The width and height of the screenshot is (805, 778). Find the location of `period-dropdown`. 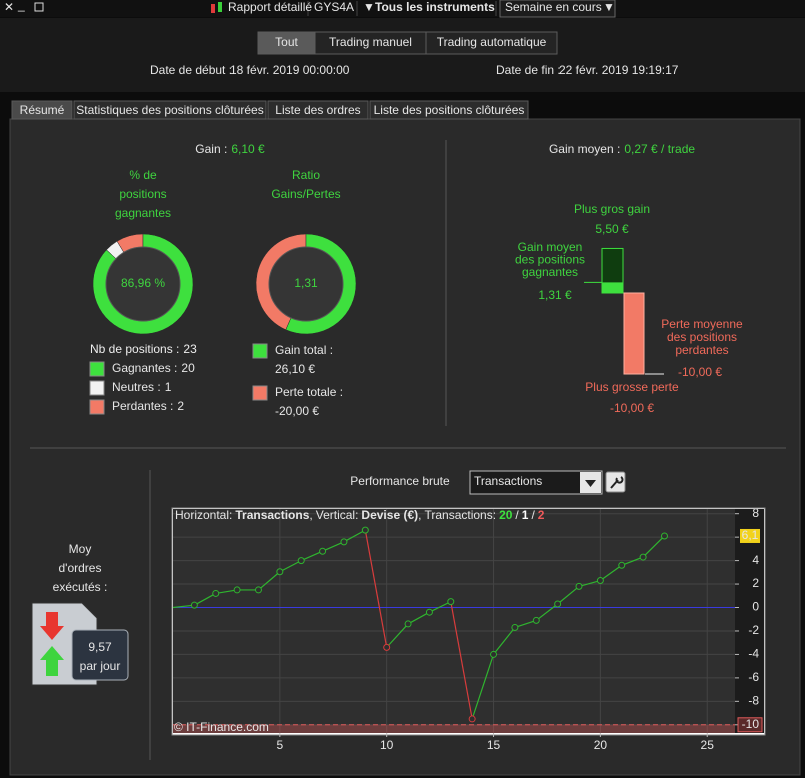

period-dropdown is located at coordinates (557, 9).